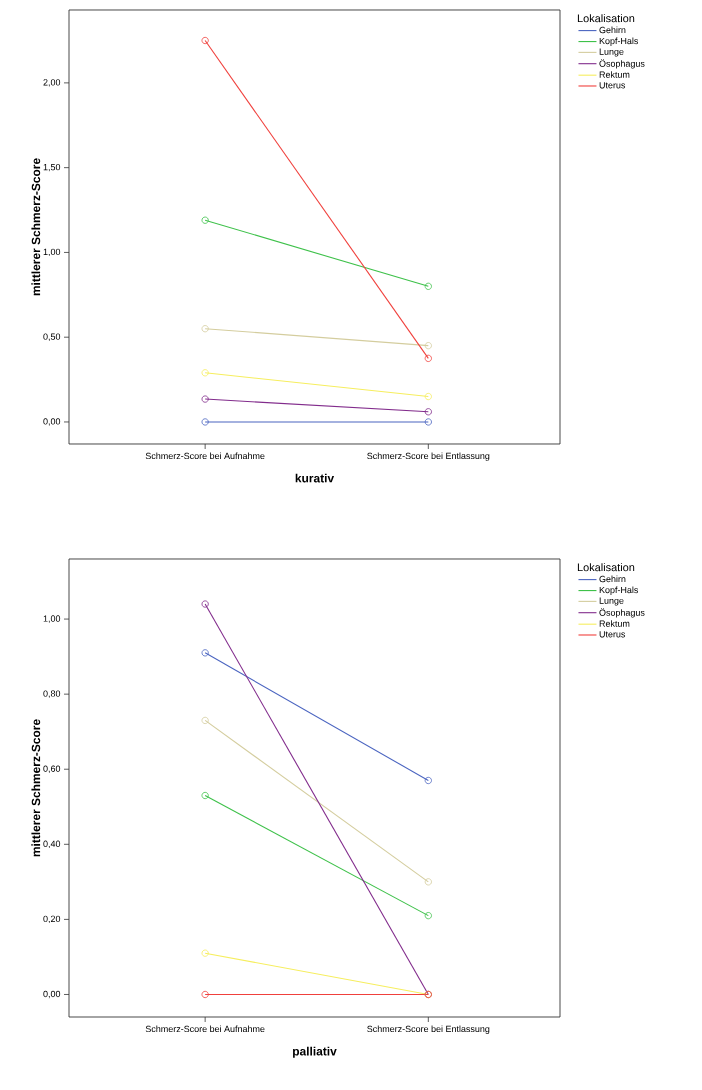 This screenshot has height=1090, width=702. Describe the element at coordinates (52, 694) in the screenshot. I see `y-tick-label: 0,80` at that location.